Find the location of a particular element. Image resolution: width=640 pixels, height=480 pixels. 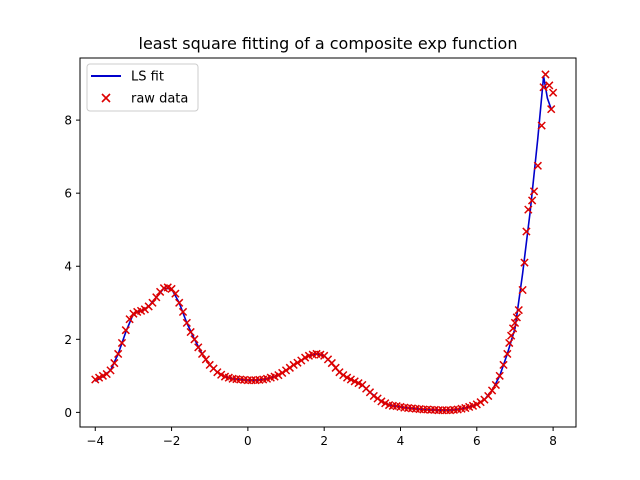

x-tick-label: −2 is located at coordinates (172, 441).